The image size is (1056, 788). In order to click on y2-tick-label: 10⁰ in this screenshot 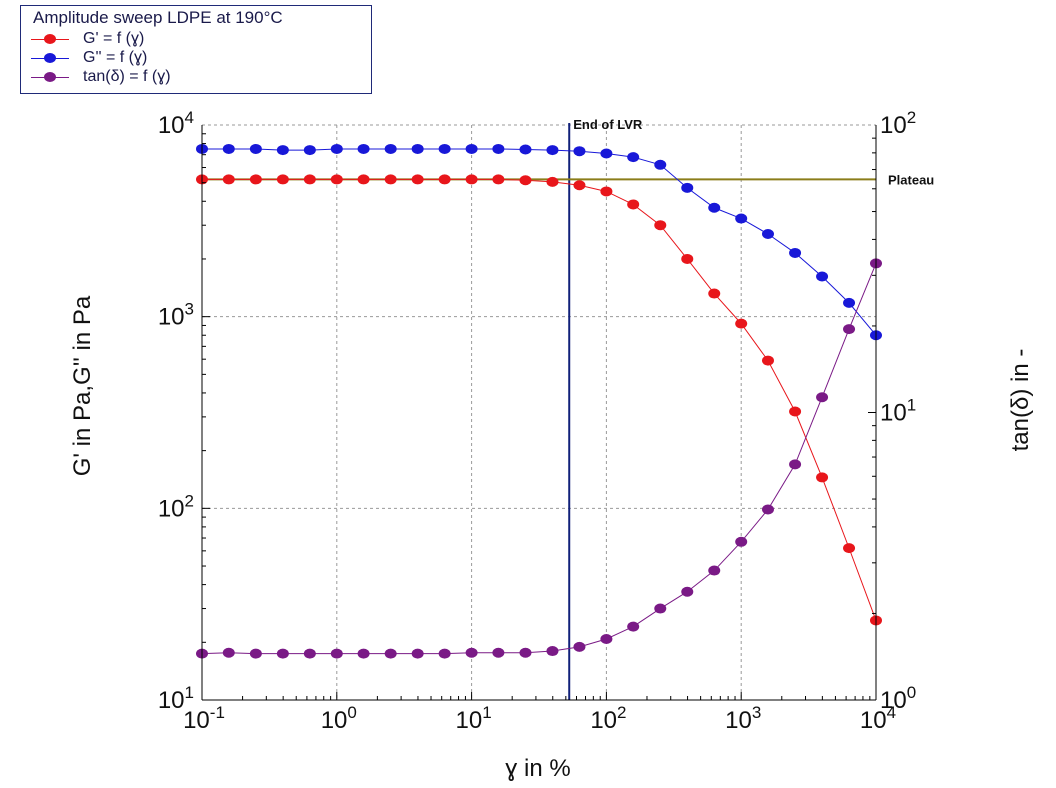, I will do `click(898, 698)`.